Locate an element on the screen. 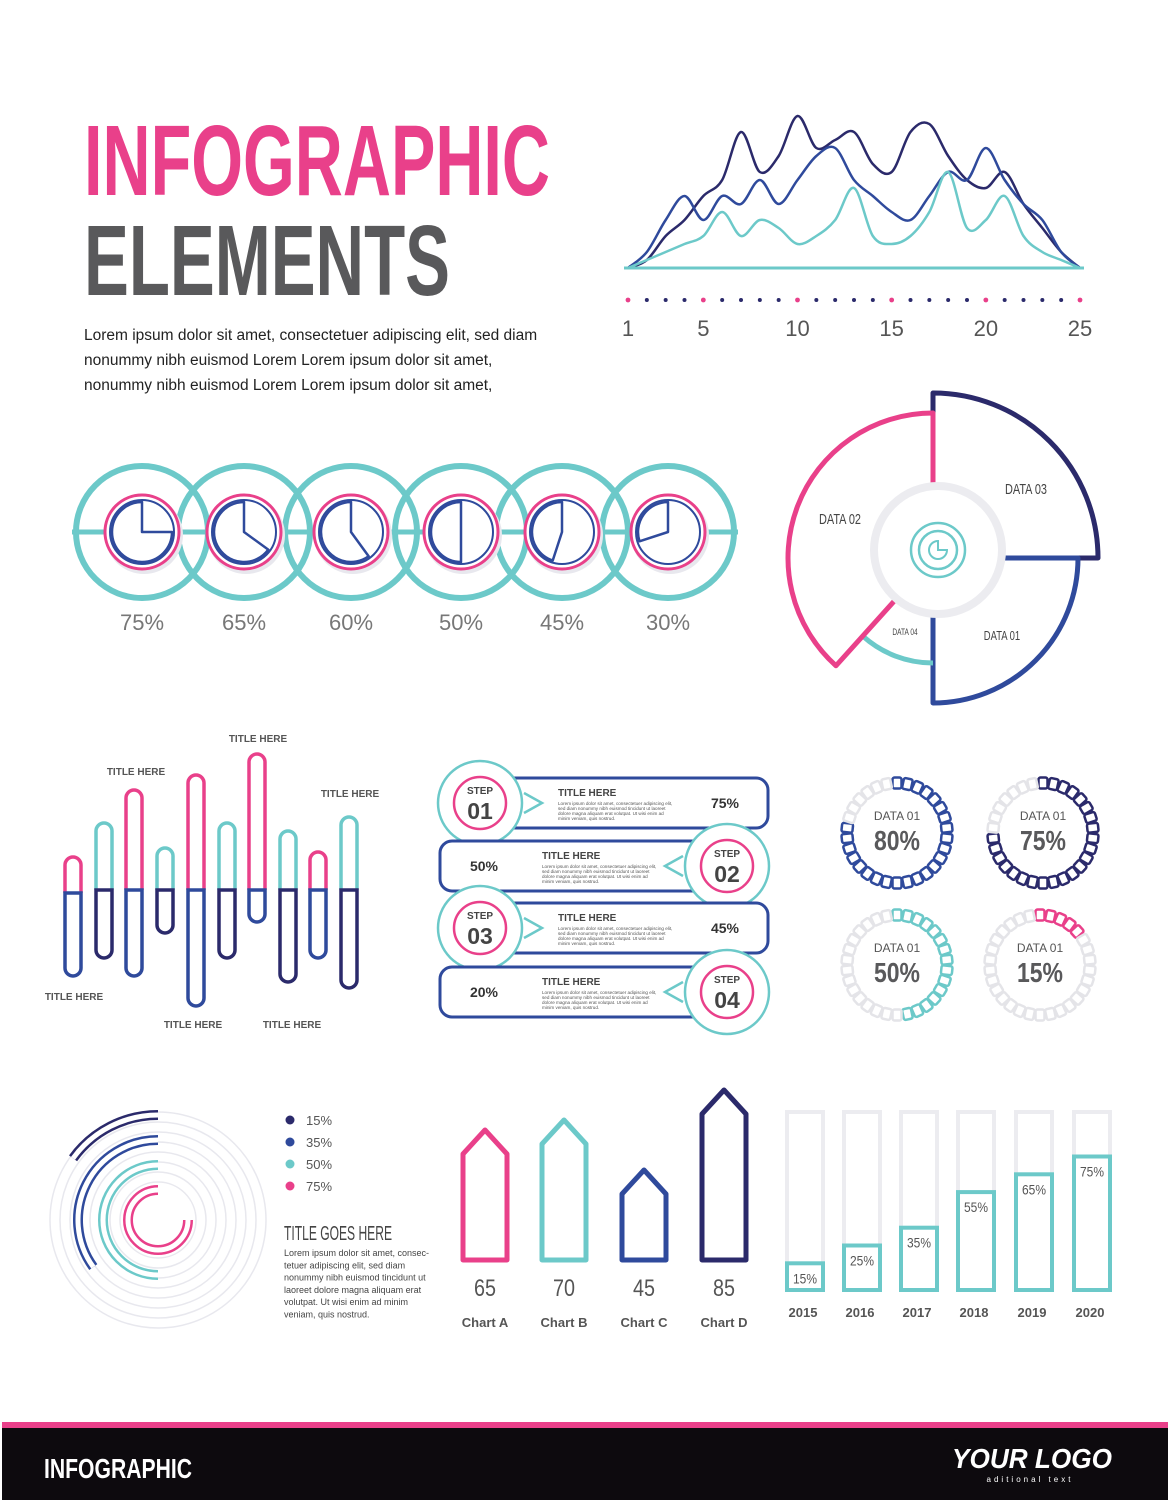 This screenshot has height=1500, width=1170. step-percent: 50% is located at coordinates (484, 866).